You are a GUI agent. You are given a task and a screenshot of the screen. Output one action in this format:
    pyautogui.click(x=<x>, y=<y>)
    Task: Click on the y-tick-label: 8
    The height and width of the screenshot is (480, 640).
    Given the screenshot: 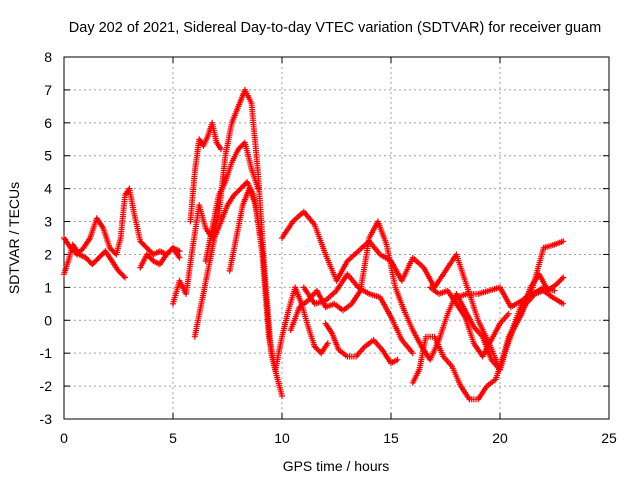 What is the action you would take?
    pyautogui.click(x=48, y=57)
    